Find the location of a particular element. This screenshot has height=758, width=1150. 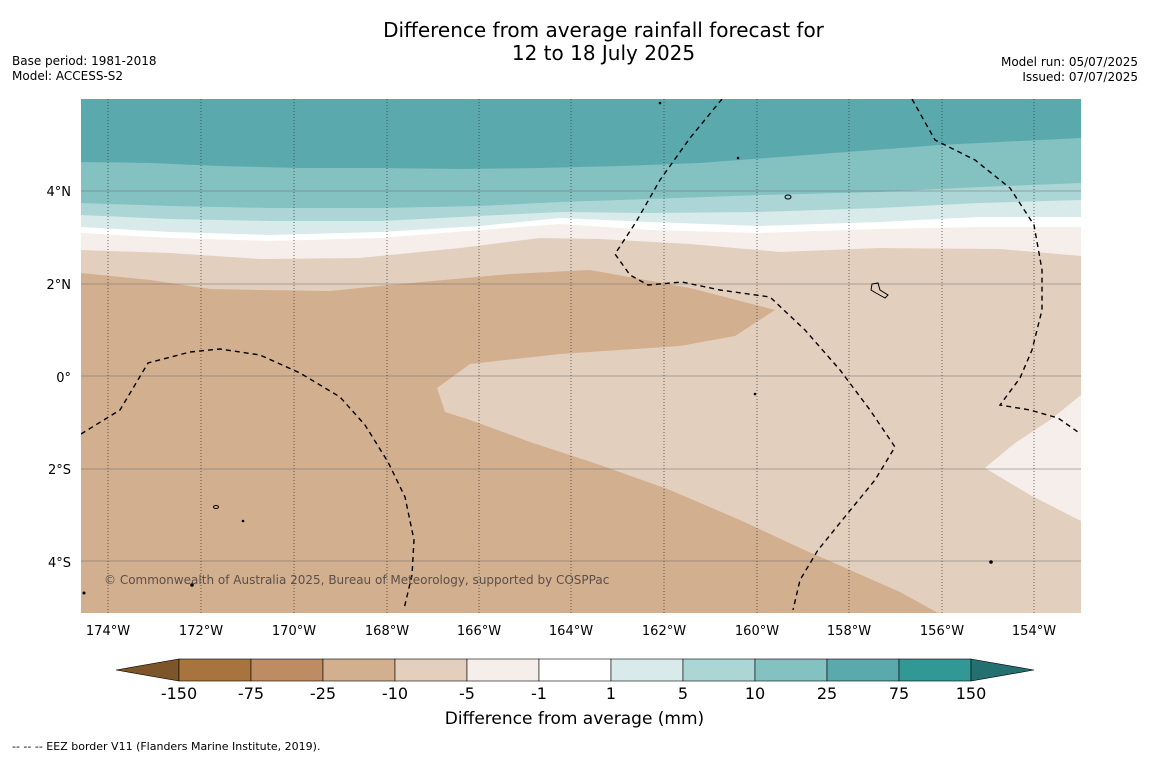

colorbar: -150 -75 -25 -10 -5 -1 1 5 10 25 75 150 is located at coordinates (575, 680).